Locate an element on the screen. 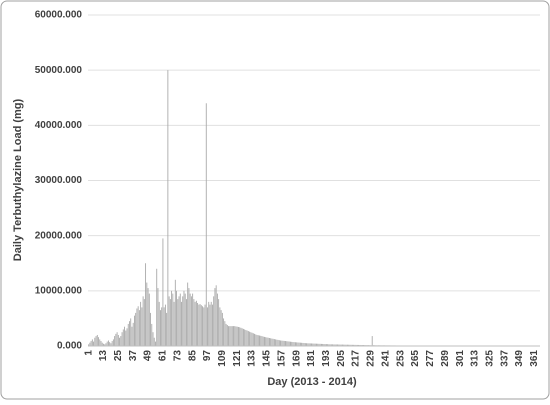  x-tick-label: 277 is located at coordinates (430, 358).